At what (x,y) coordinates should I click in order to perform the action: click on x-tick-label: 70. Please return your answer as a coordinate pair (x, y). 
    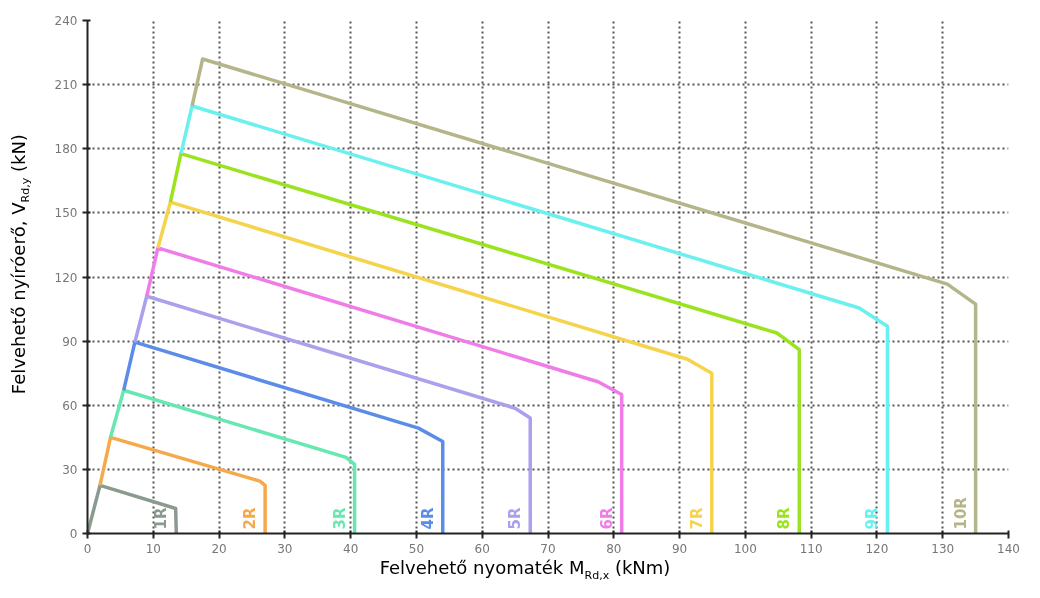
    Looking at the image, I should click on (548, 548).